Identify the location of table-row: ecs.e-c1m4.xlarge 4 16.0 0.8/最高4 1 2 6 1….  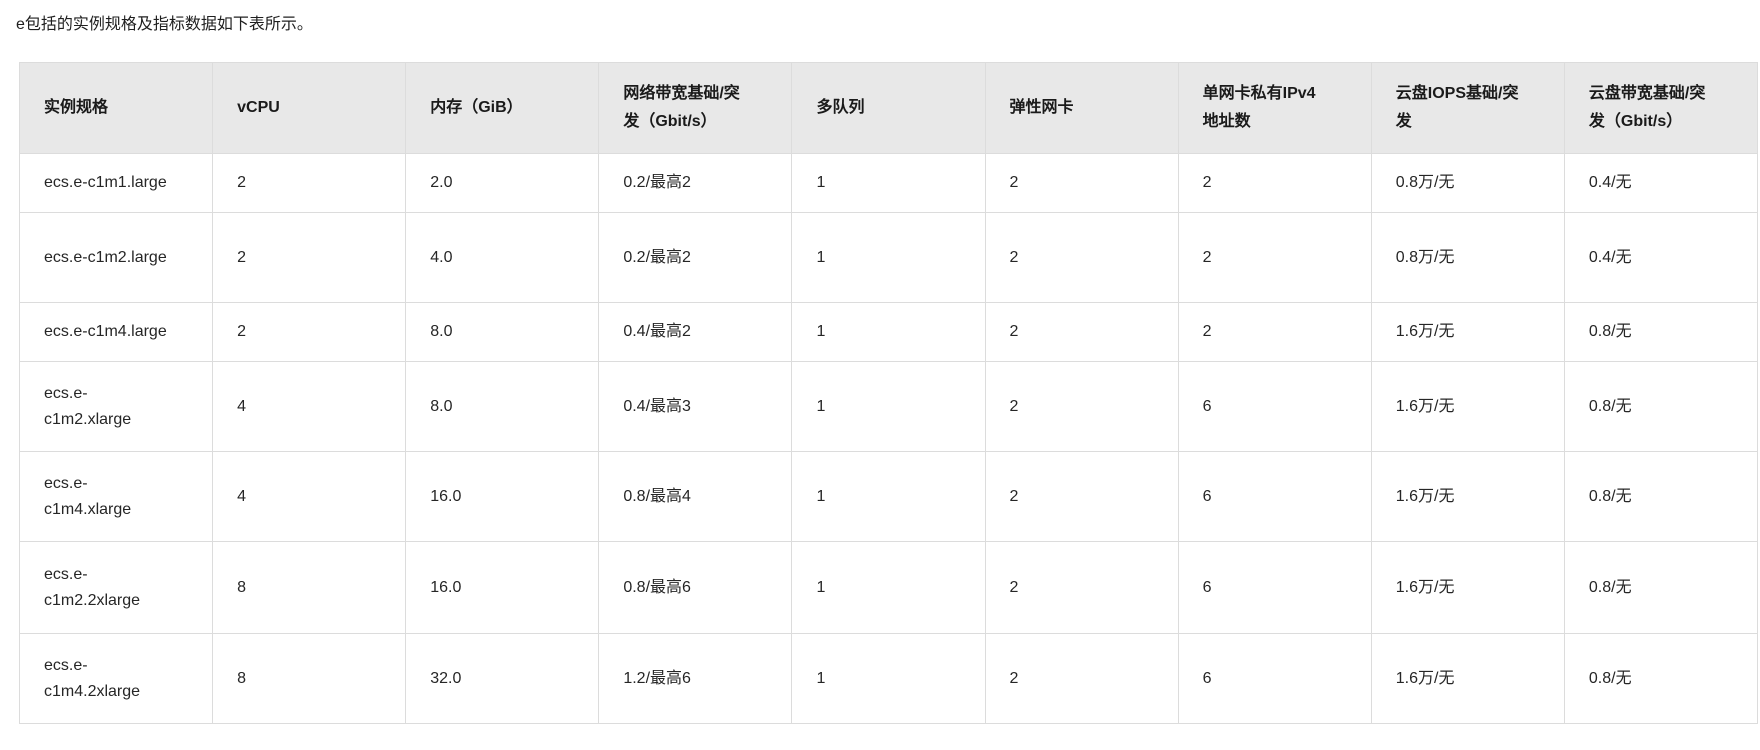
(888, 496).